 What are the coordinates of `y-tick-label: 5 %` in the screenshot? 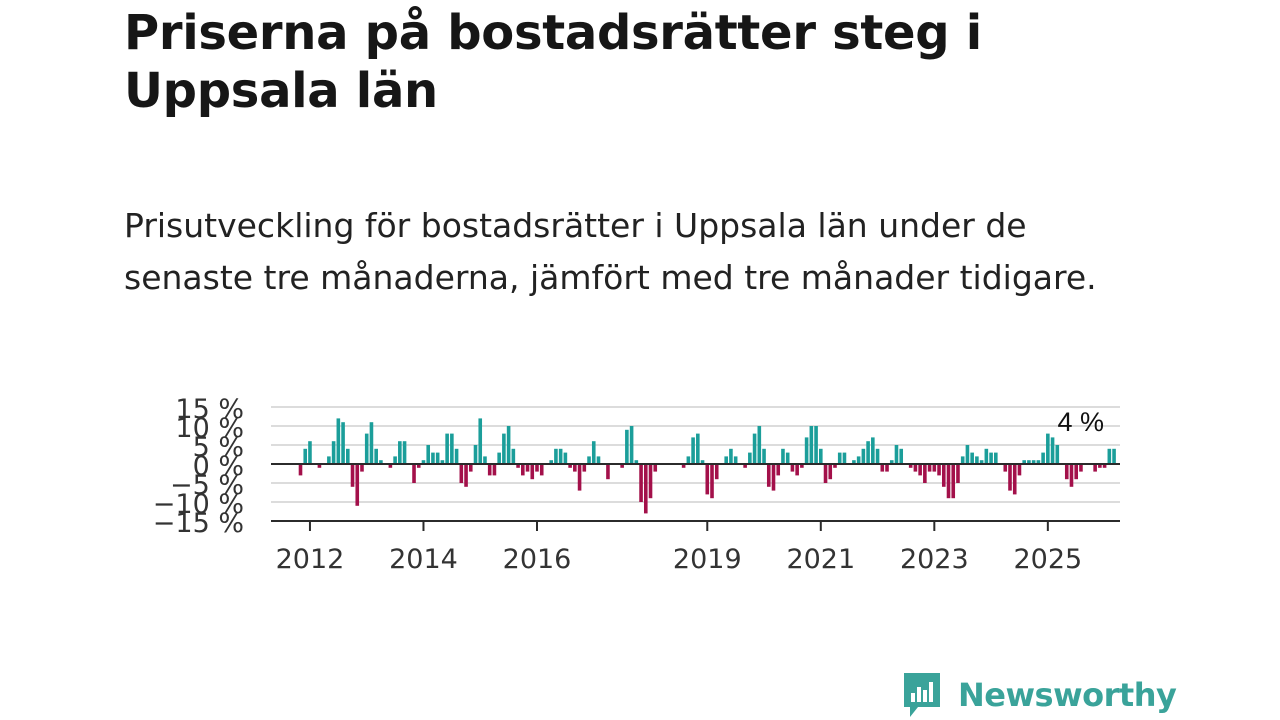 It's located at (218, 447).